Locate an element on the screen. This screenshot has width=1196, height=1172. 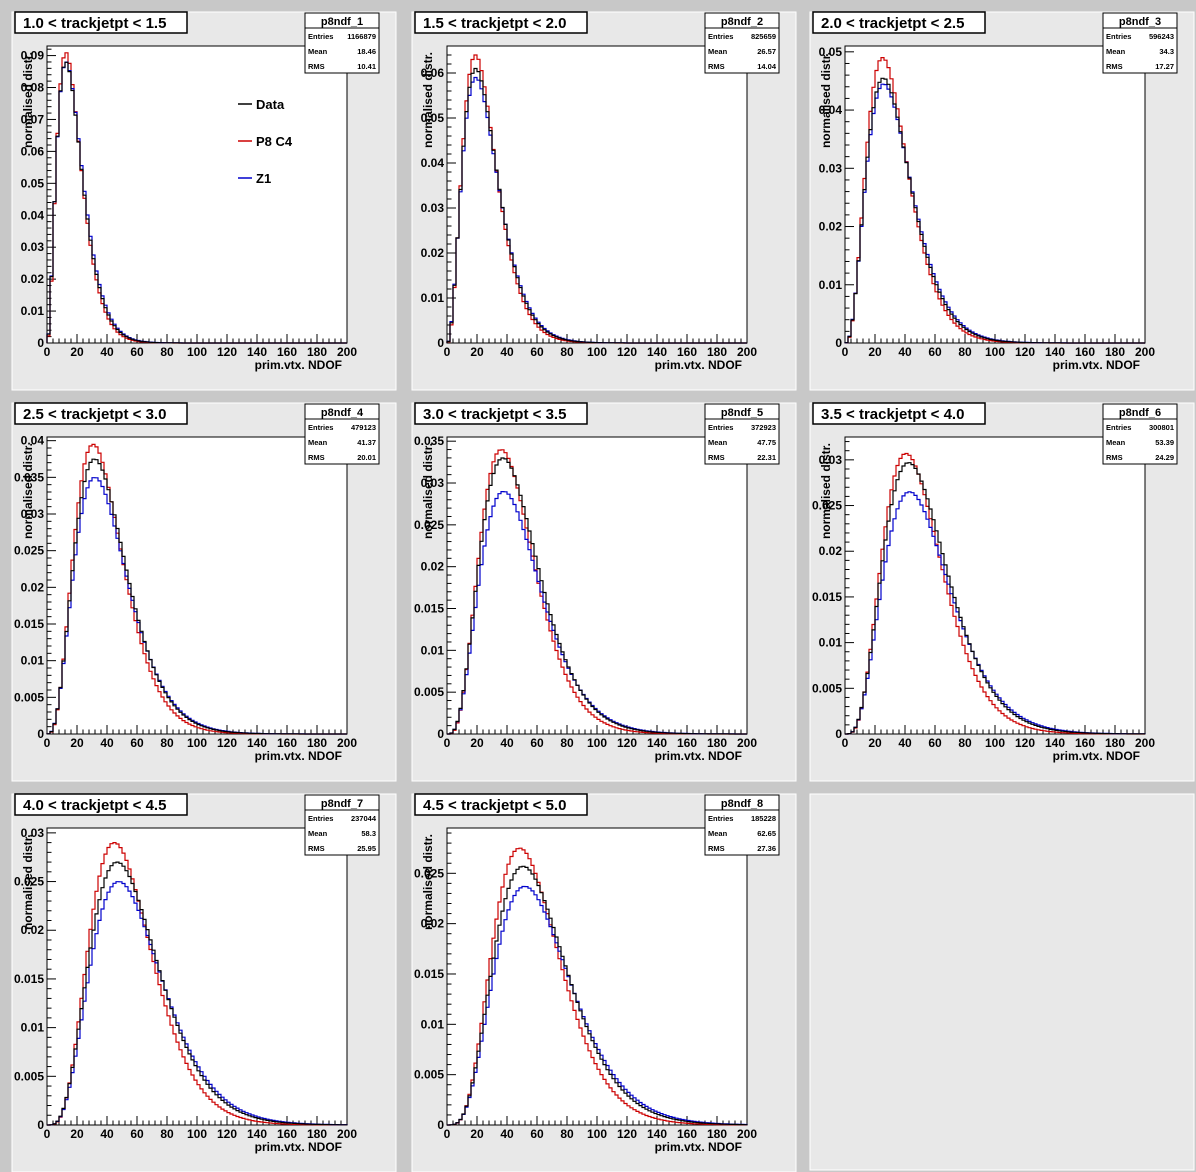
stats-histogram-name: p8ndf_1 is located at coordinates (342, 22).